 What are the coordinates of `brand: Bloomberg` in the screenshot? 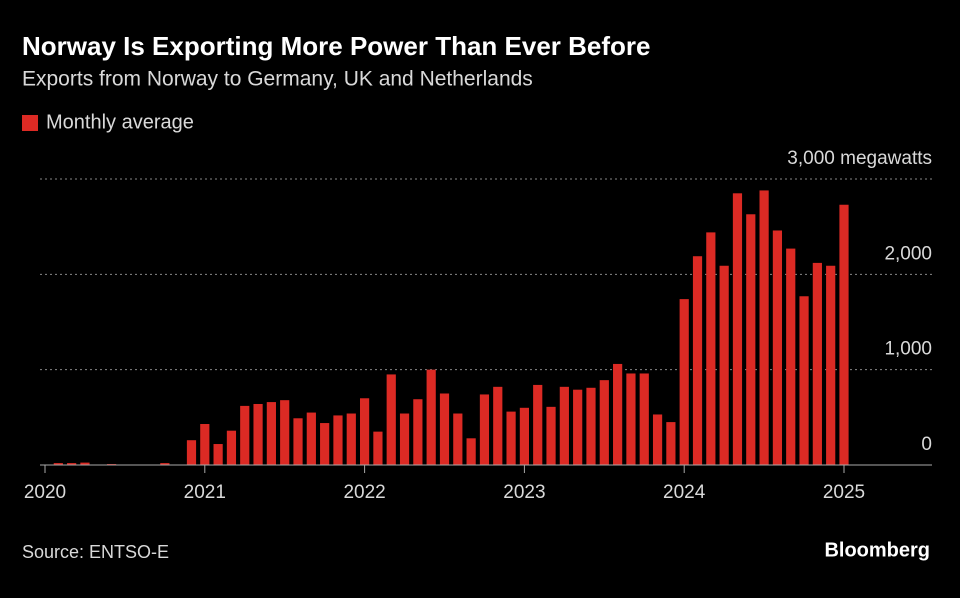 It's located at (877, 550).